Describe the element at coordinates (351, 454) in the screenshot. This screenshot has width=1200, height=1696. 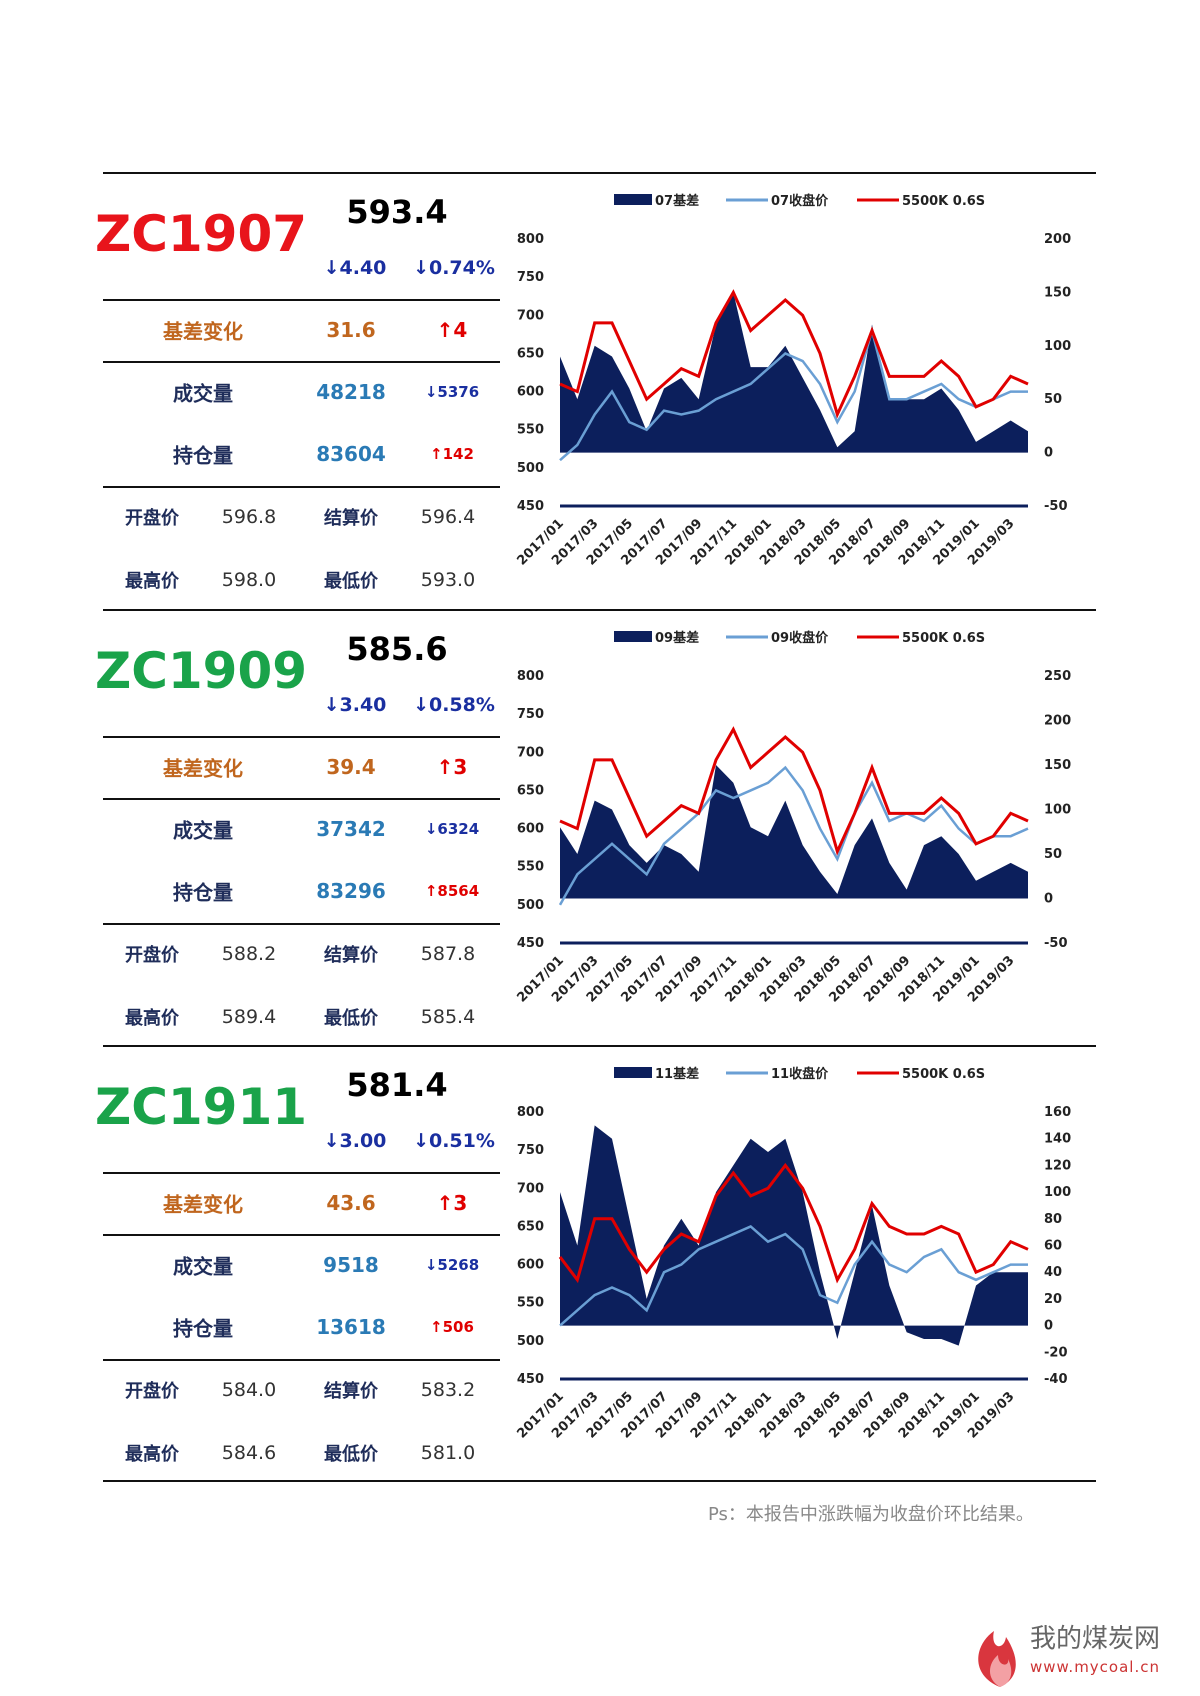
I see `oi-value: 83604` at that location.